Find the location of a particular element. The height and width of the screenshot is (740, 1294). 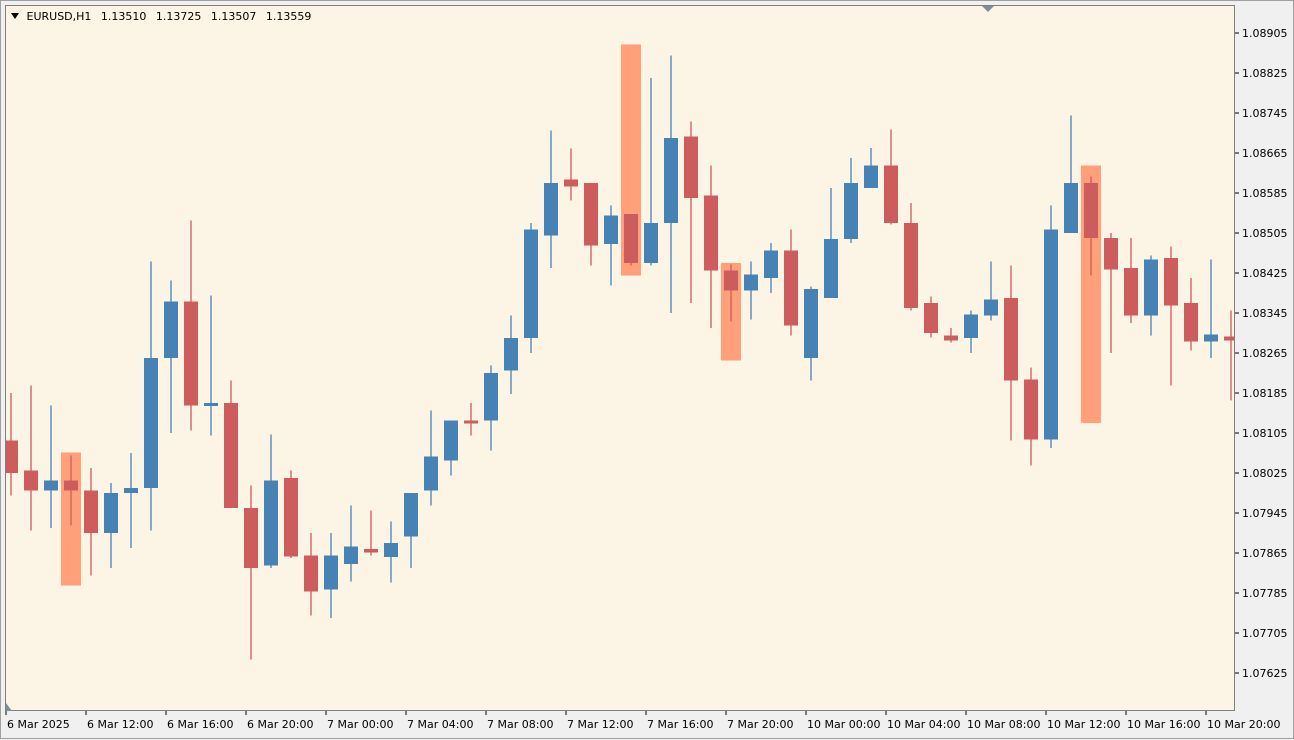

time-axis-label: 7 Mar 16:00 is located at coordinates (680, 724).